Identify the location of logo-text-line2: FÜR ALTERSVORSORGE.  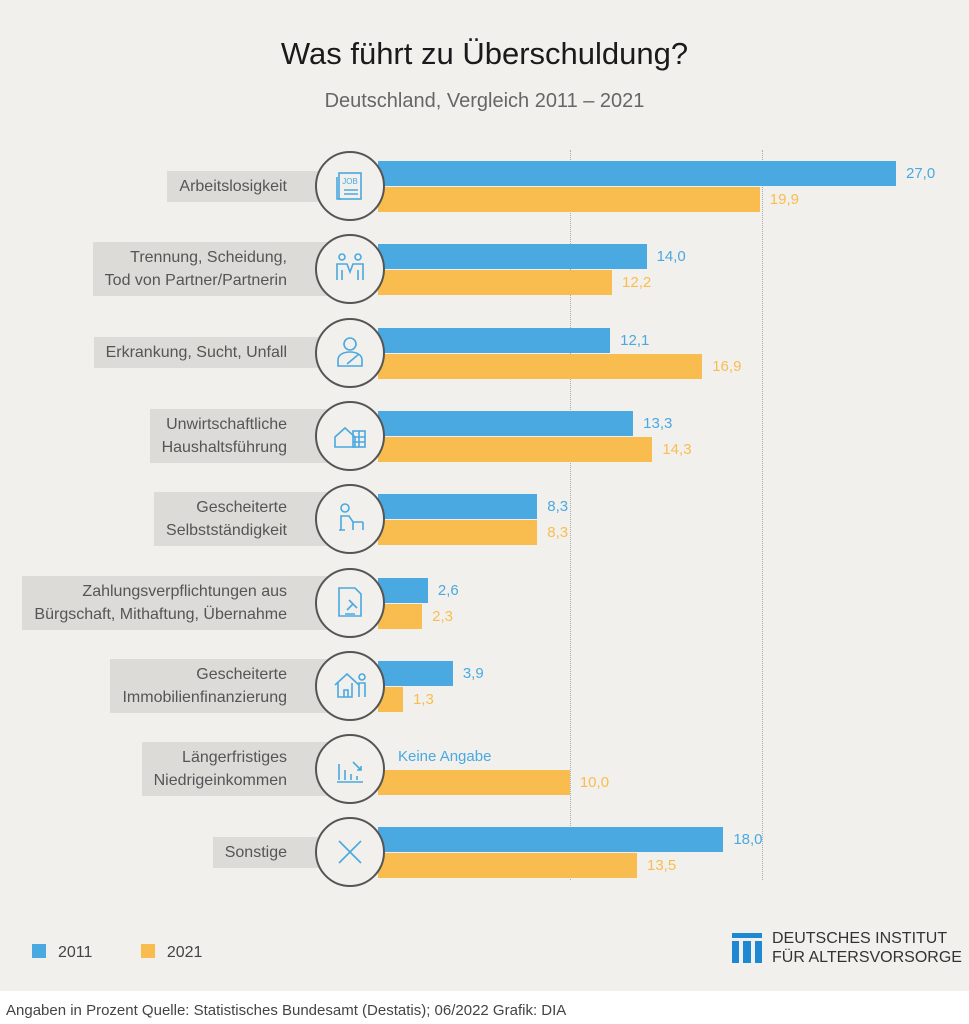
(867, 957).